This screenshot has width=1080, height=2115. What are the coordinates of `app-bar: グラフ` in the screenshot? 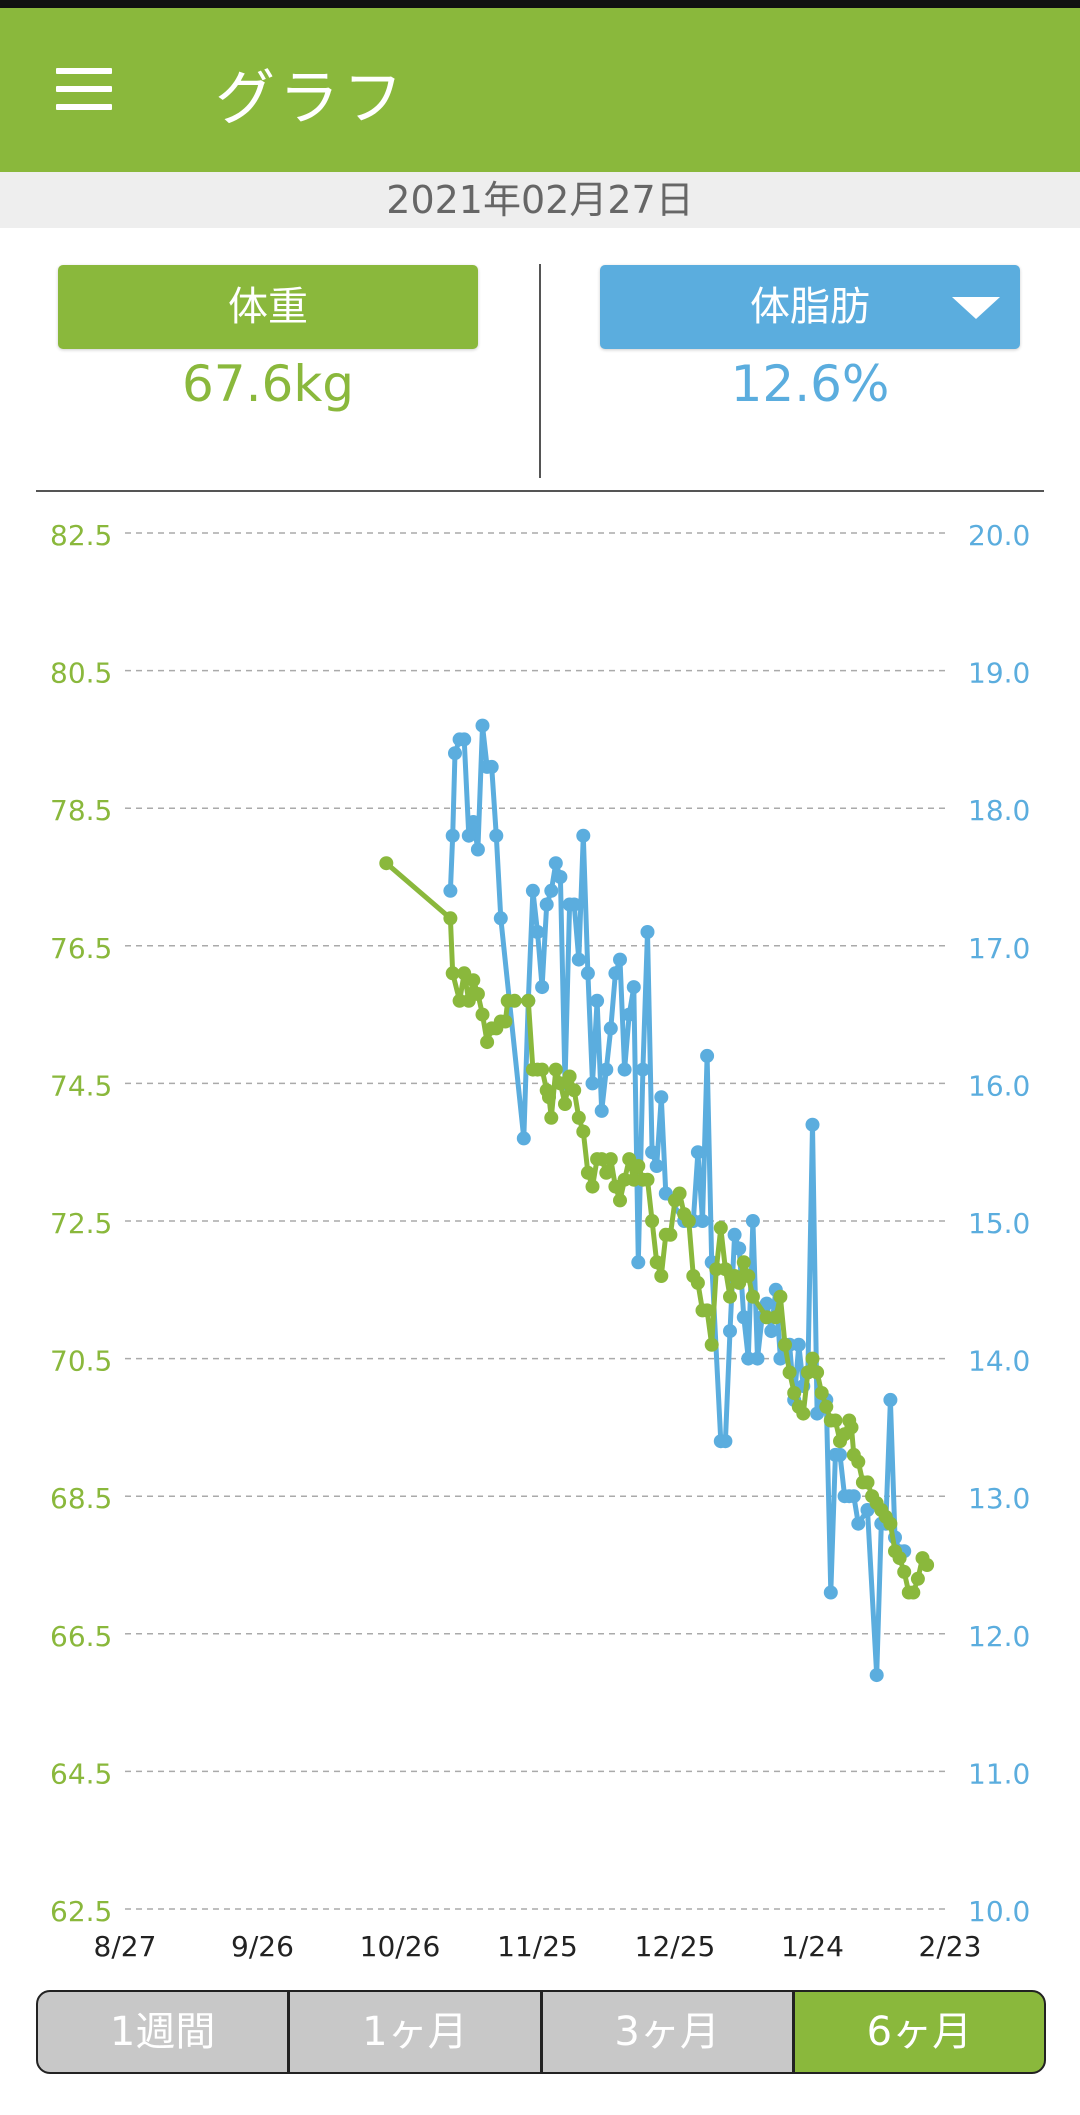 It's located at (540, 90).